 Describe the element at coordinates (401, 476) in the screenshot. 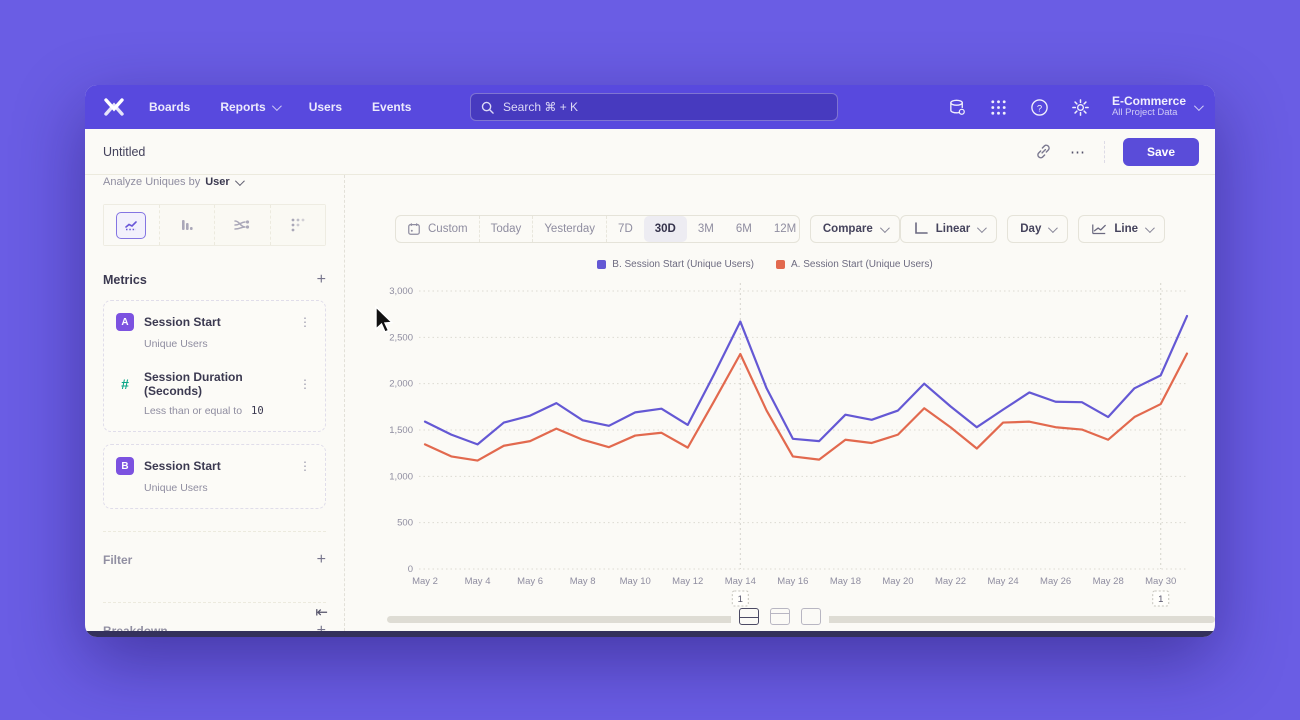

I see `svg-text: 1,000` at that location.